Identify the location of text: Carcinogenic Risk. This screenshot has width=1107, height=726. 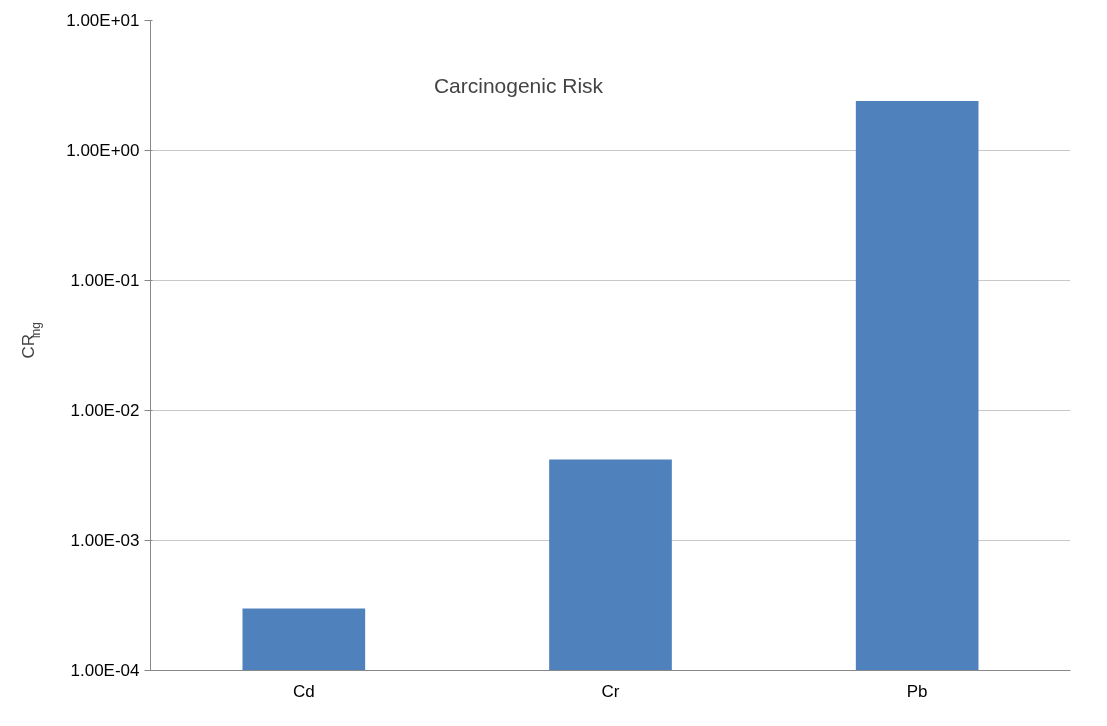
(518, 85).